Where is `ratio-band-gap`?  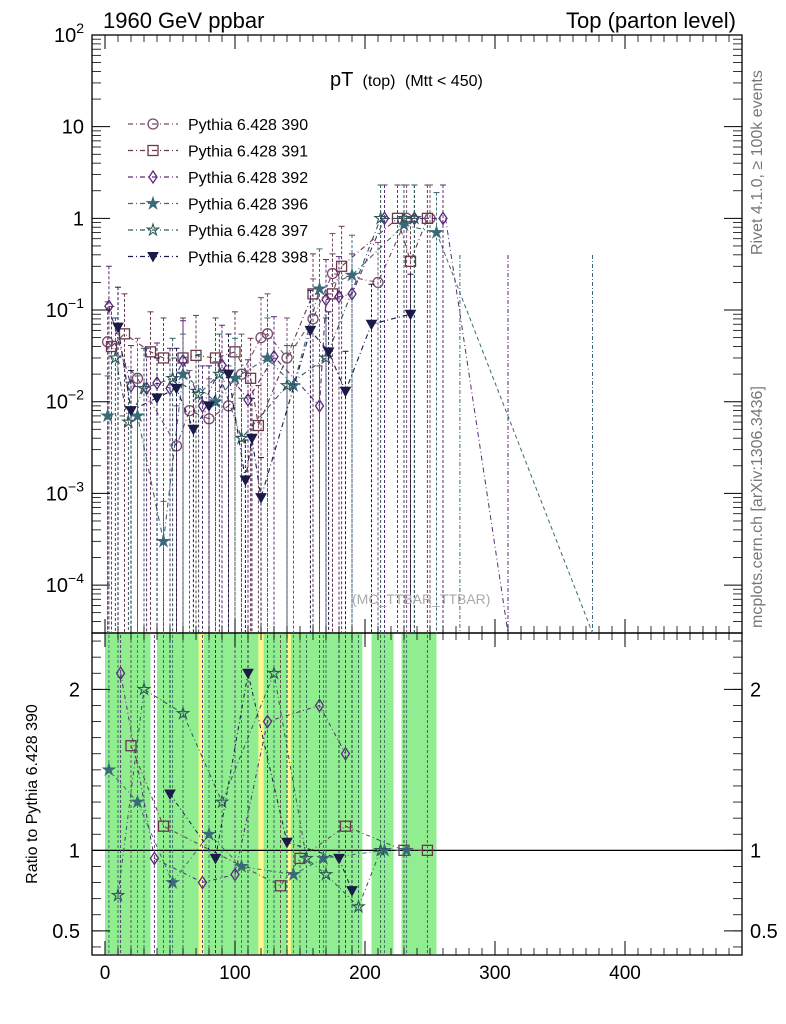 ratio-band-gap is located at coordinates (367, 794).